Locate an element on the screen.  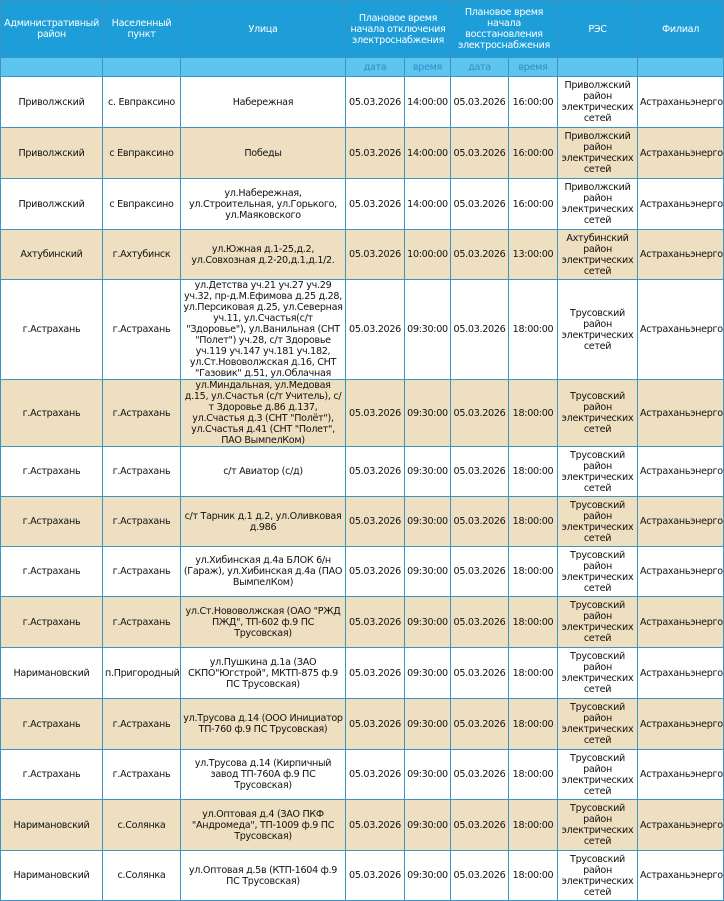
cell-res: Ахтубинский район электрических сетей is located at coordinates (598, 254).